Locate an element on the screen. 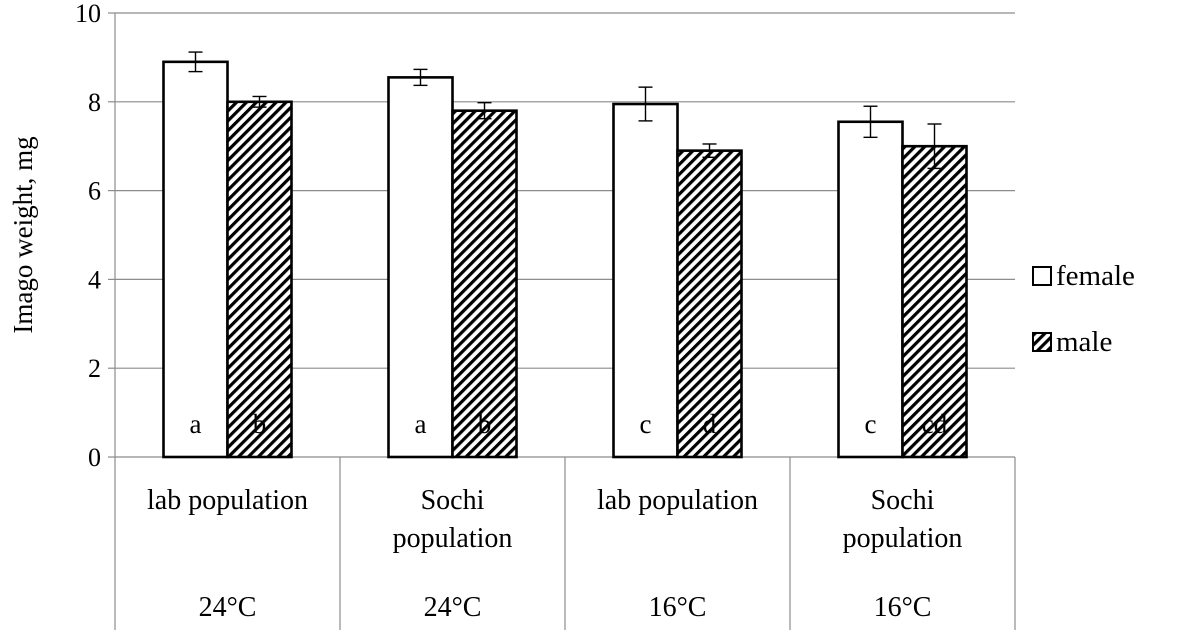 Image resolution: width=1200 pixels, height=630 pixels. y-tick-label: 4 is located at coordinates (94, 279).